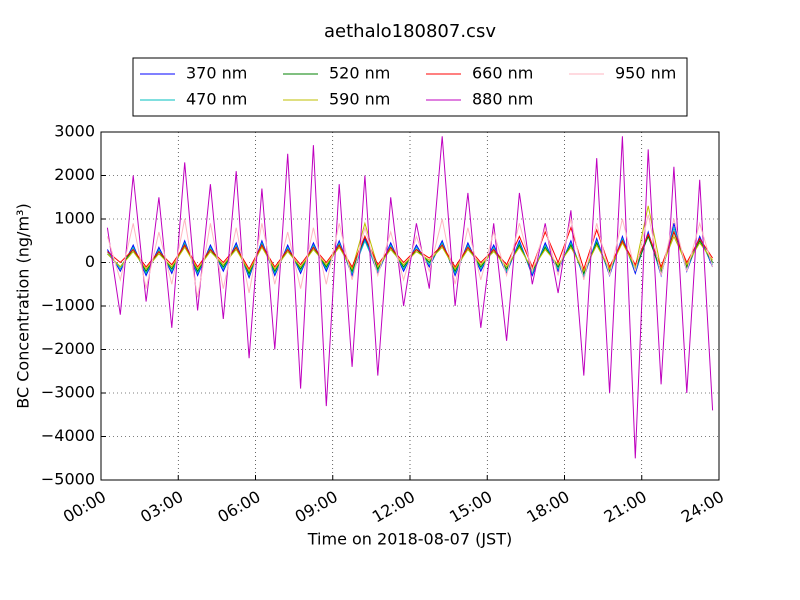 The width and height of the screenshot is (800, 600). I want to click on x-tick-label: 18:00, so click(547, 507).